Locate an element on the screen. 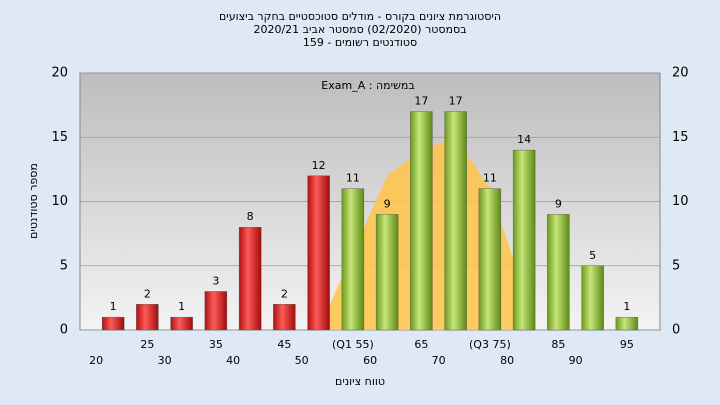  x-tick-label: 25 is located at coordinates (147, 344).